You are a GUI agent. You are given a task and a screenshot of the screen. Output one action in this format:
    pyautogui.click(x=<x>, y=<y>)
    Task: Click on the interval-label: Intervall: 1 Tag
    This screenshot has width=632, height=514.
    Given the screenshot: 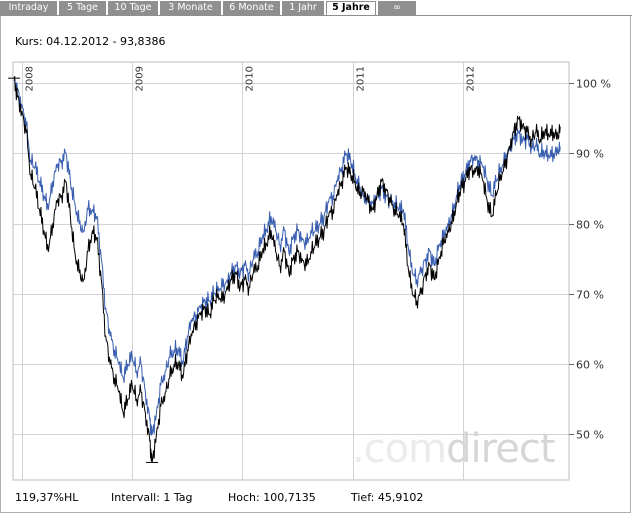 What is the action you would take?
    pyautogui.click(x=152, y=497)
    